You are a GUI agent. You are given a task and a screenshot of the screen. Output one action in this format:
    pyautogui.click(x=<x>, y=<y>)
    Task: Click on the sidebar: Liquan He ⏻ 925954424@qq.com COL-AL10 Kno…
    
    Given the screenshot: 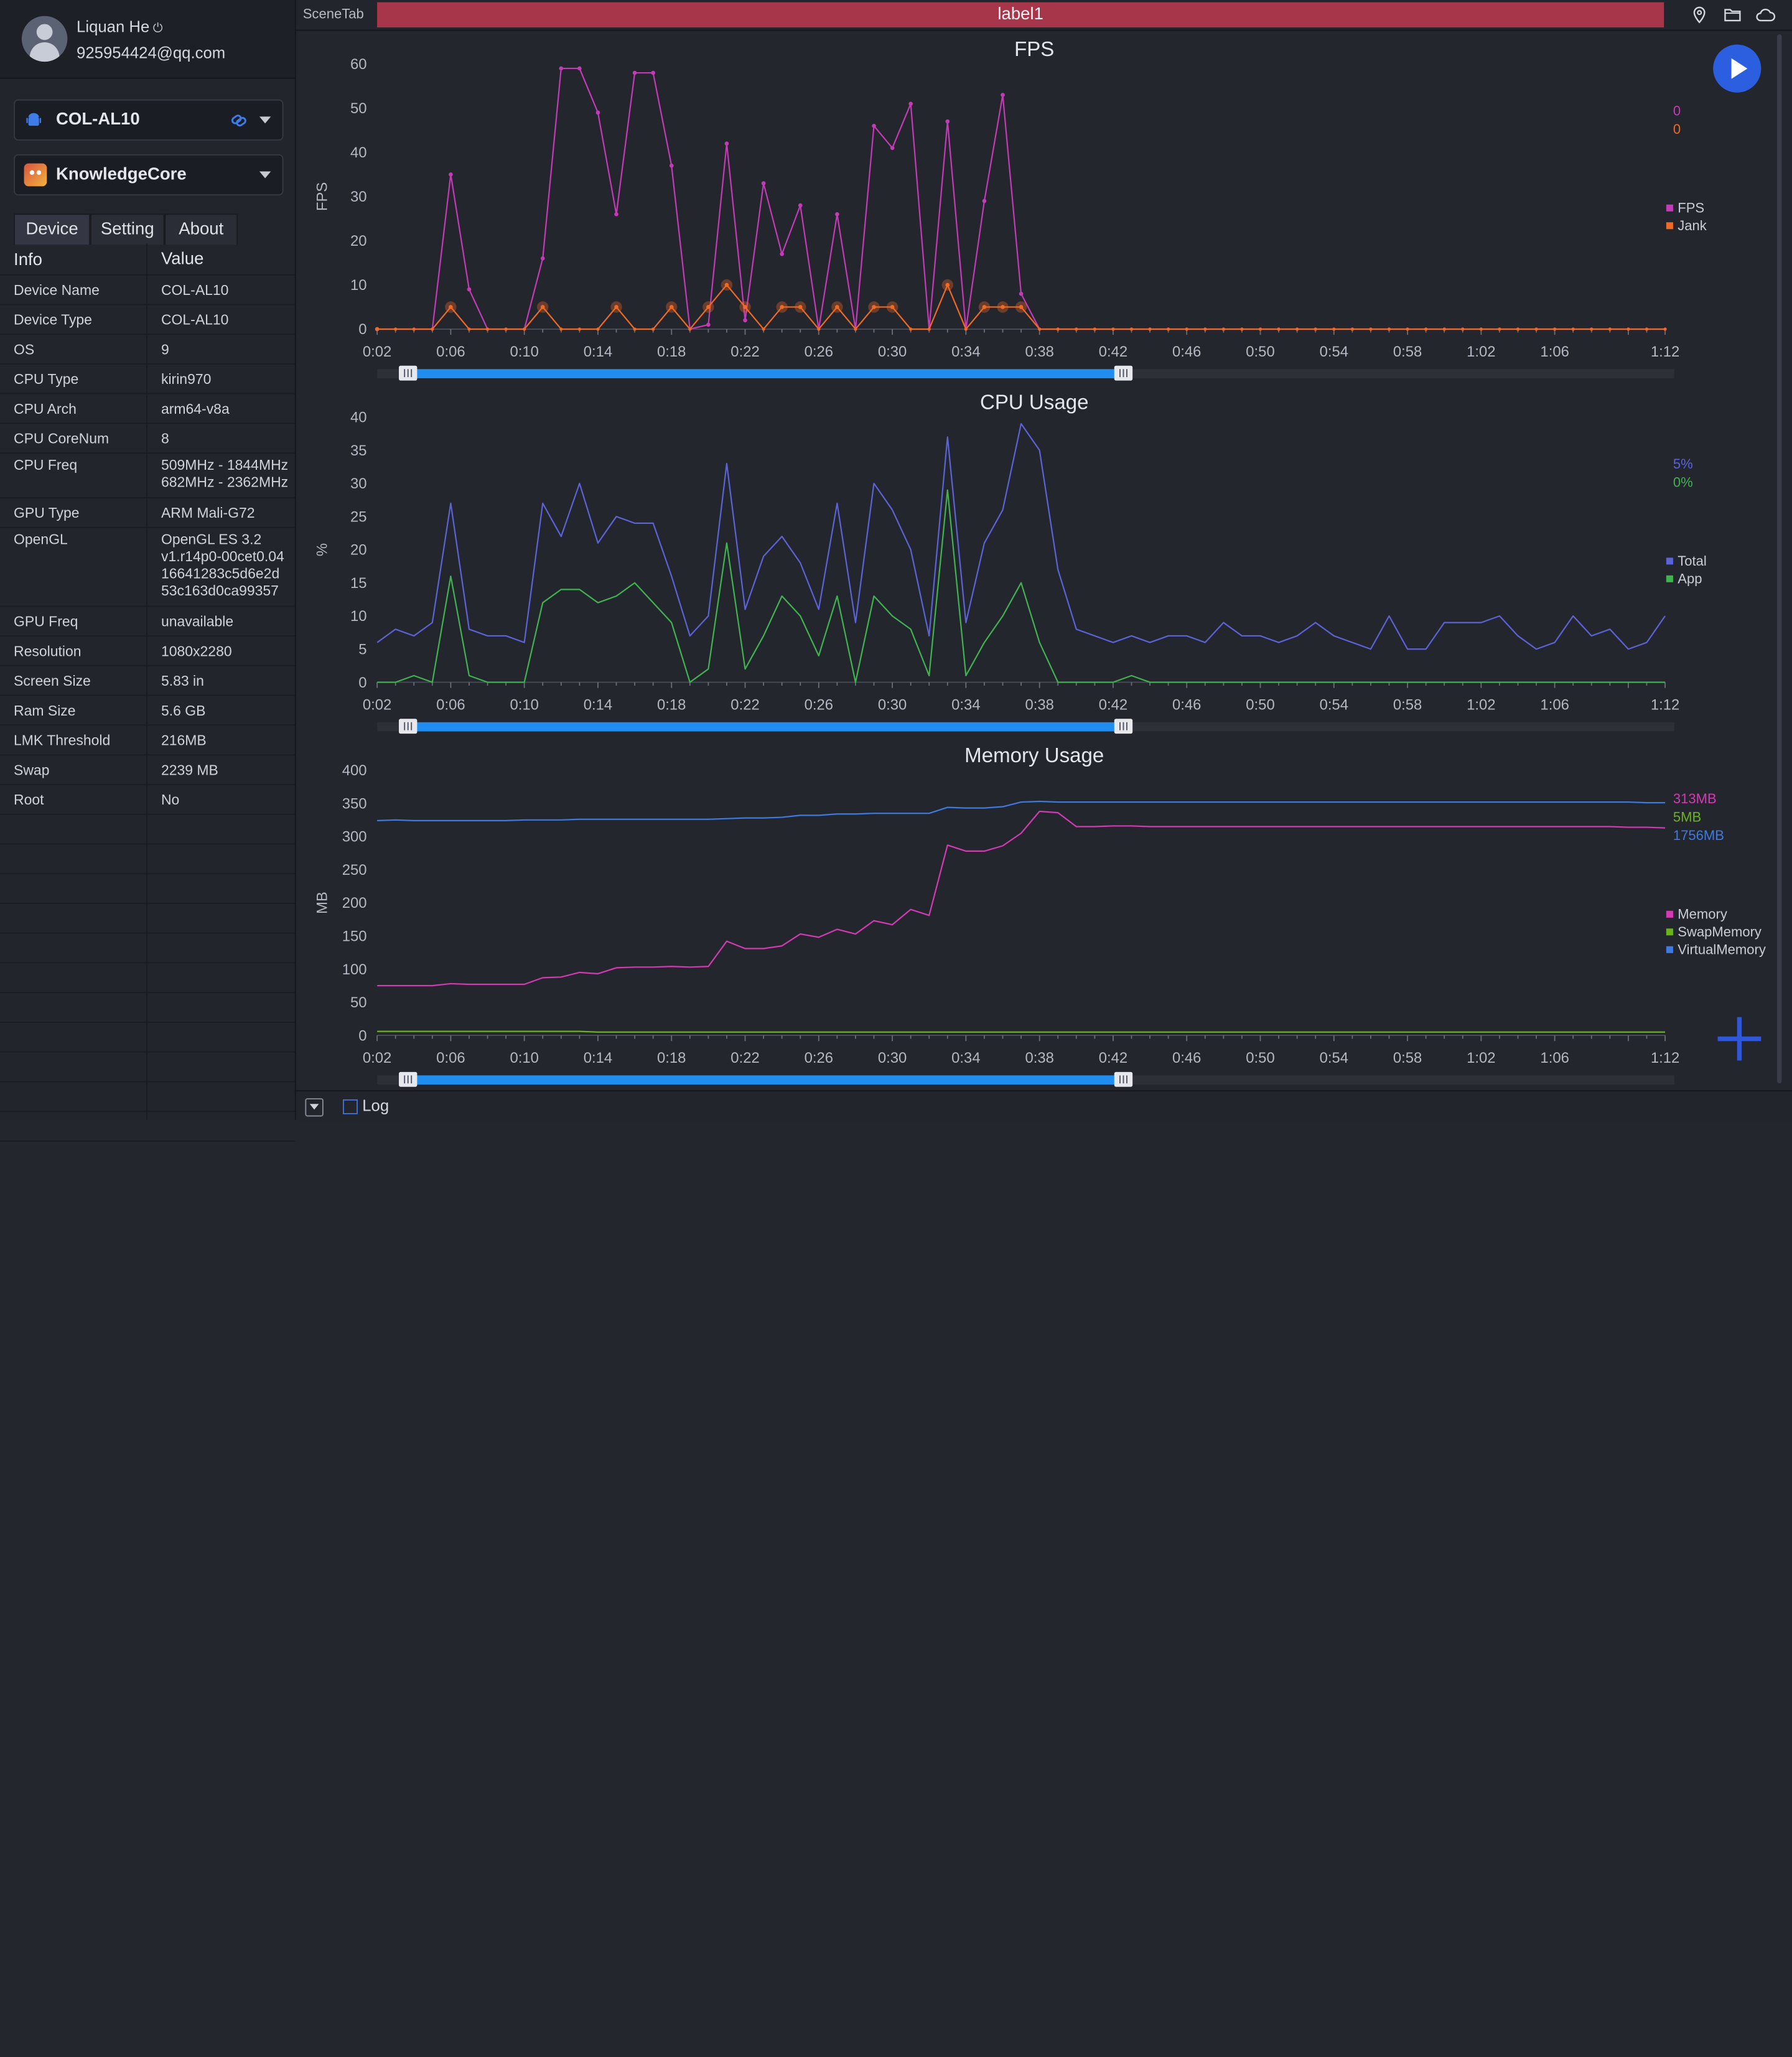 What is the action you would take?
    pyautogui.click(x=148, y=571)
    